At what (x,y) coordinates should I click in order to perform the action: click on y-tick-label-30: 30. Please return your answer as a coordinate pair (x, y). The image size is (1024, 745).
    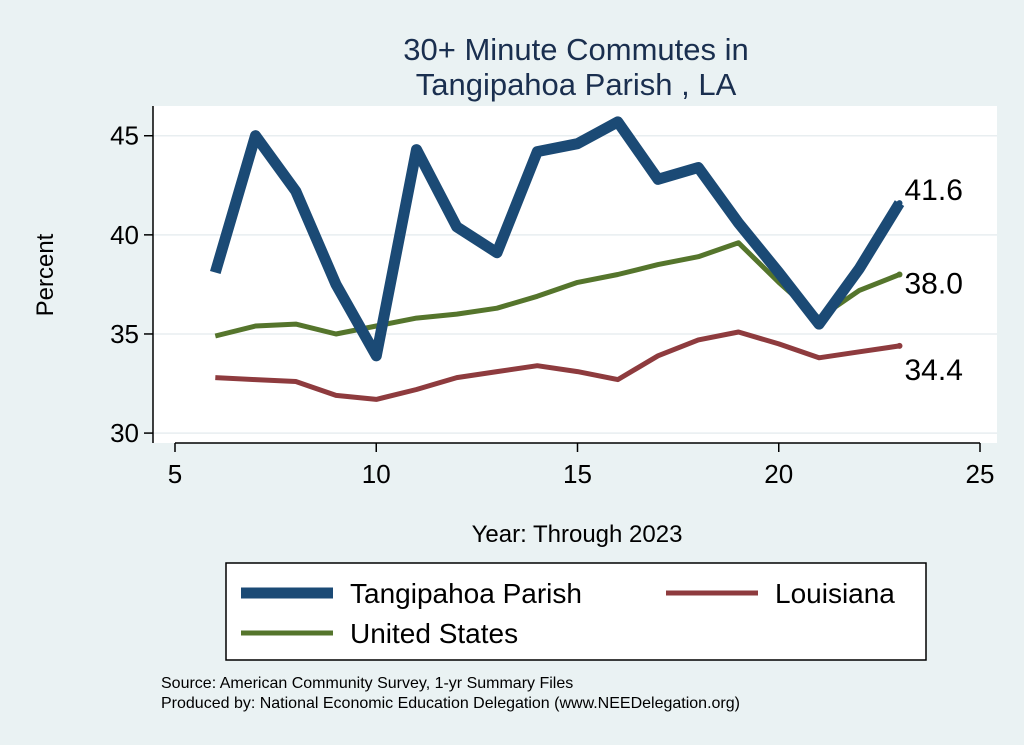
    Looking at the image, I should click on (124, 433).